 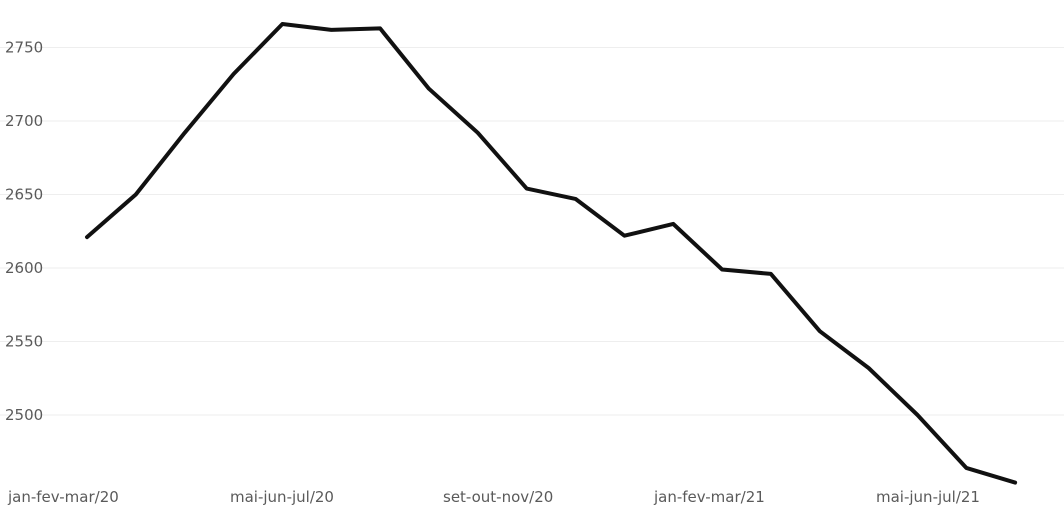 I want to click on y-axis-ticks: 2500 2550 2600 2650 2700 2750, so click(x=24, y=232).